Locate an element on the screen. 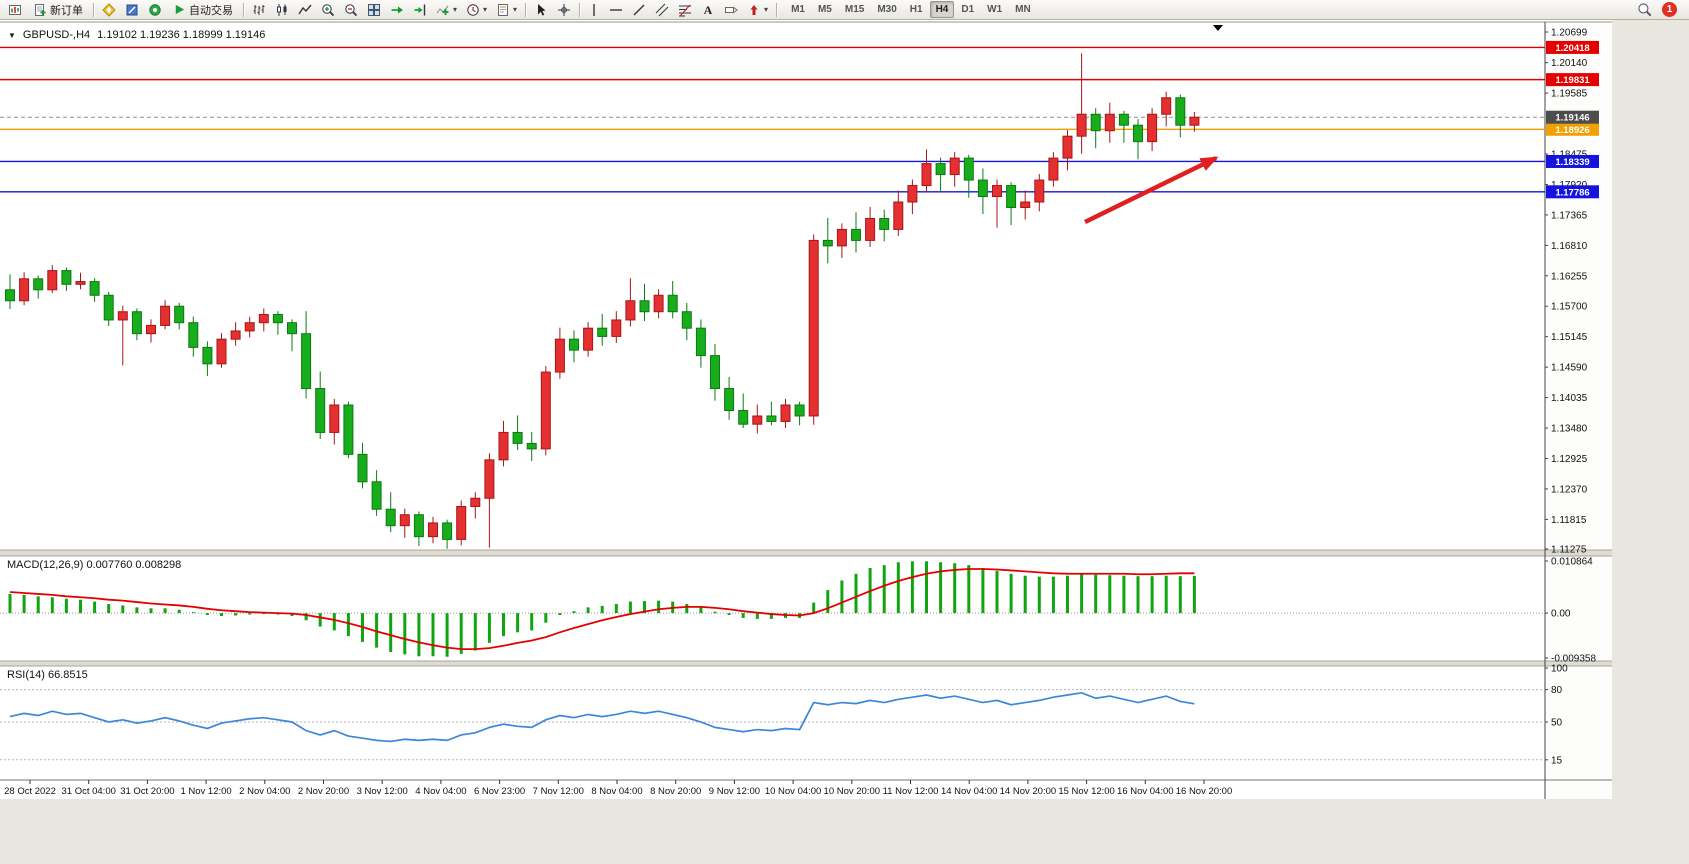 The height and width of the screenshot is (864, 1689). horizontal-level-line: 1.20418 is located at coordinates (799, 47).